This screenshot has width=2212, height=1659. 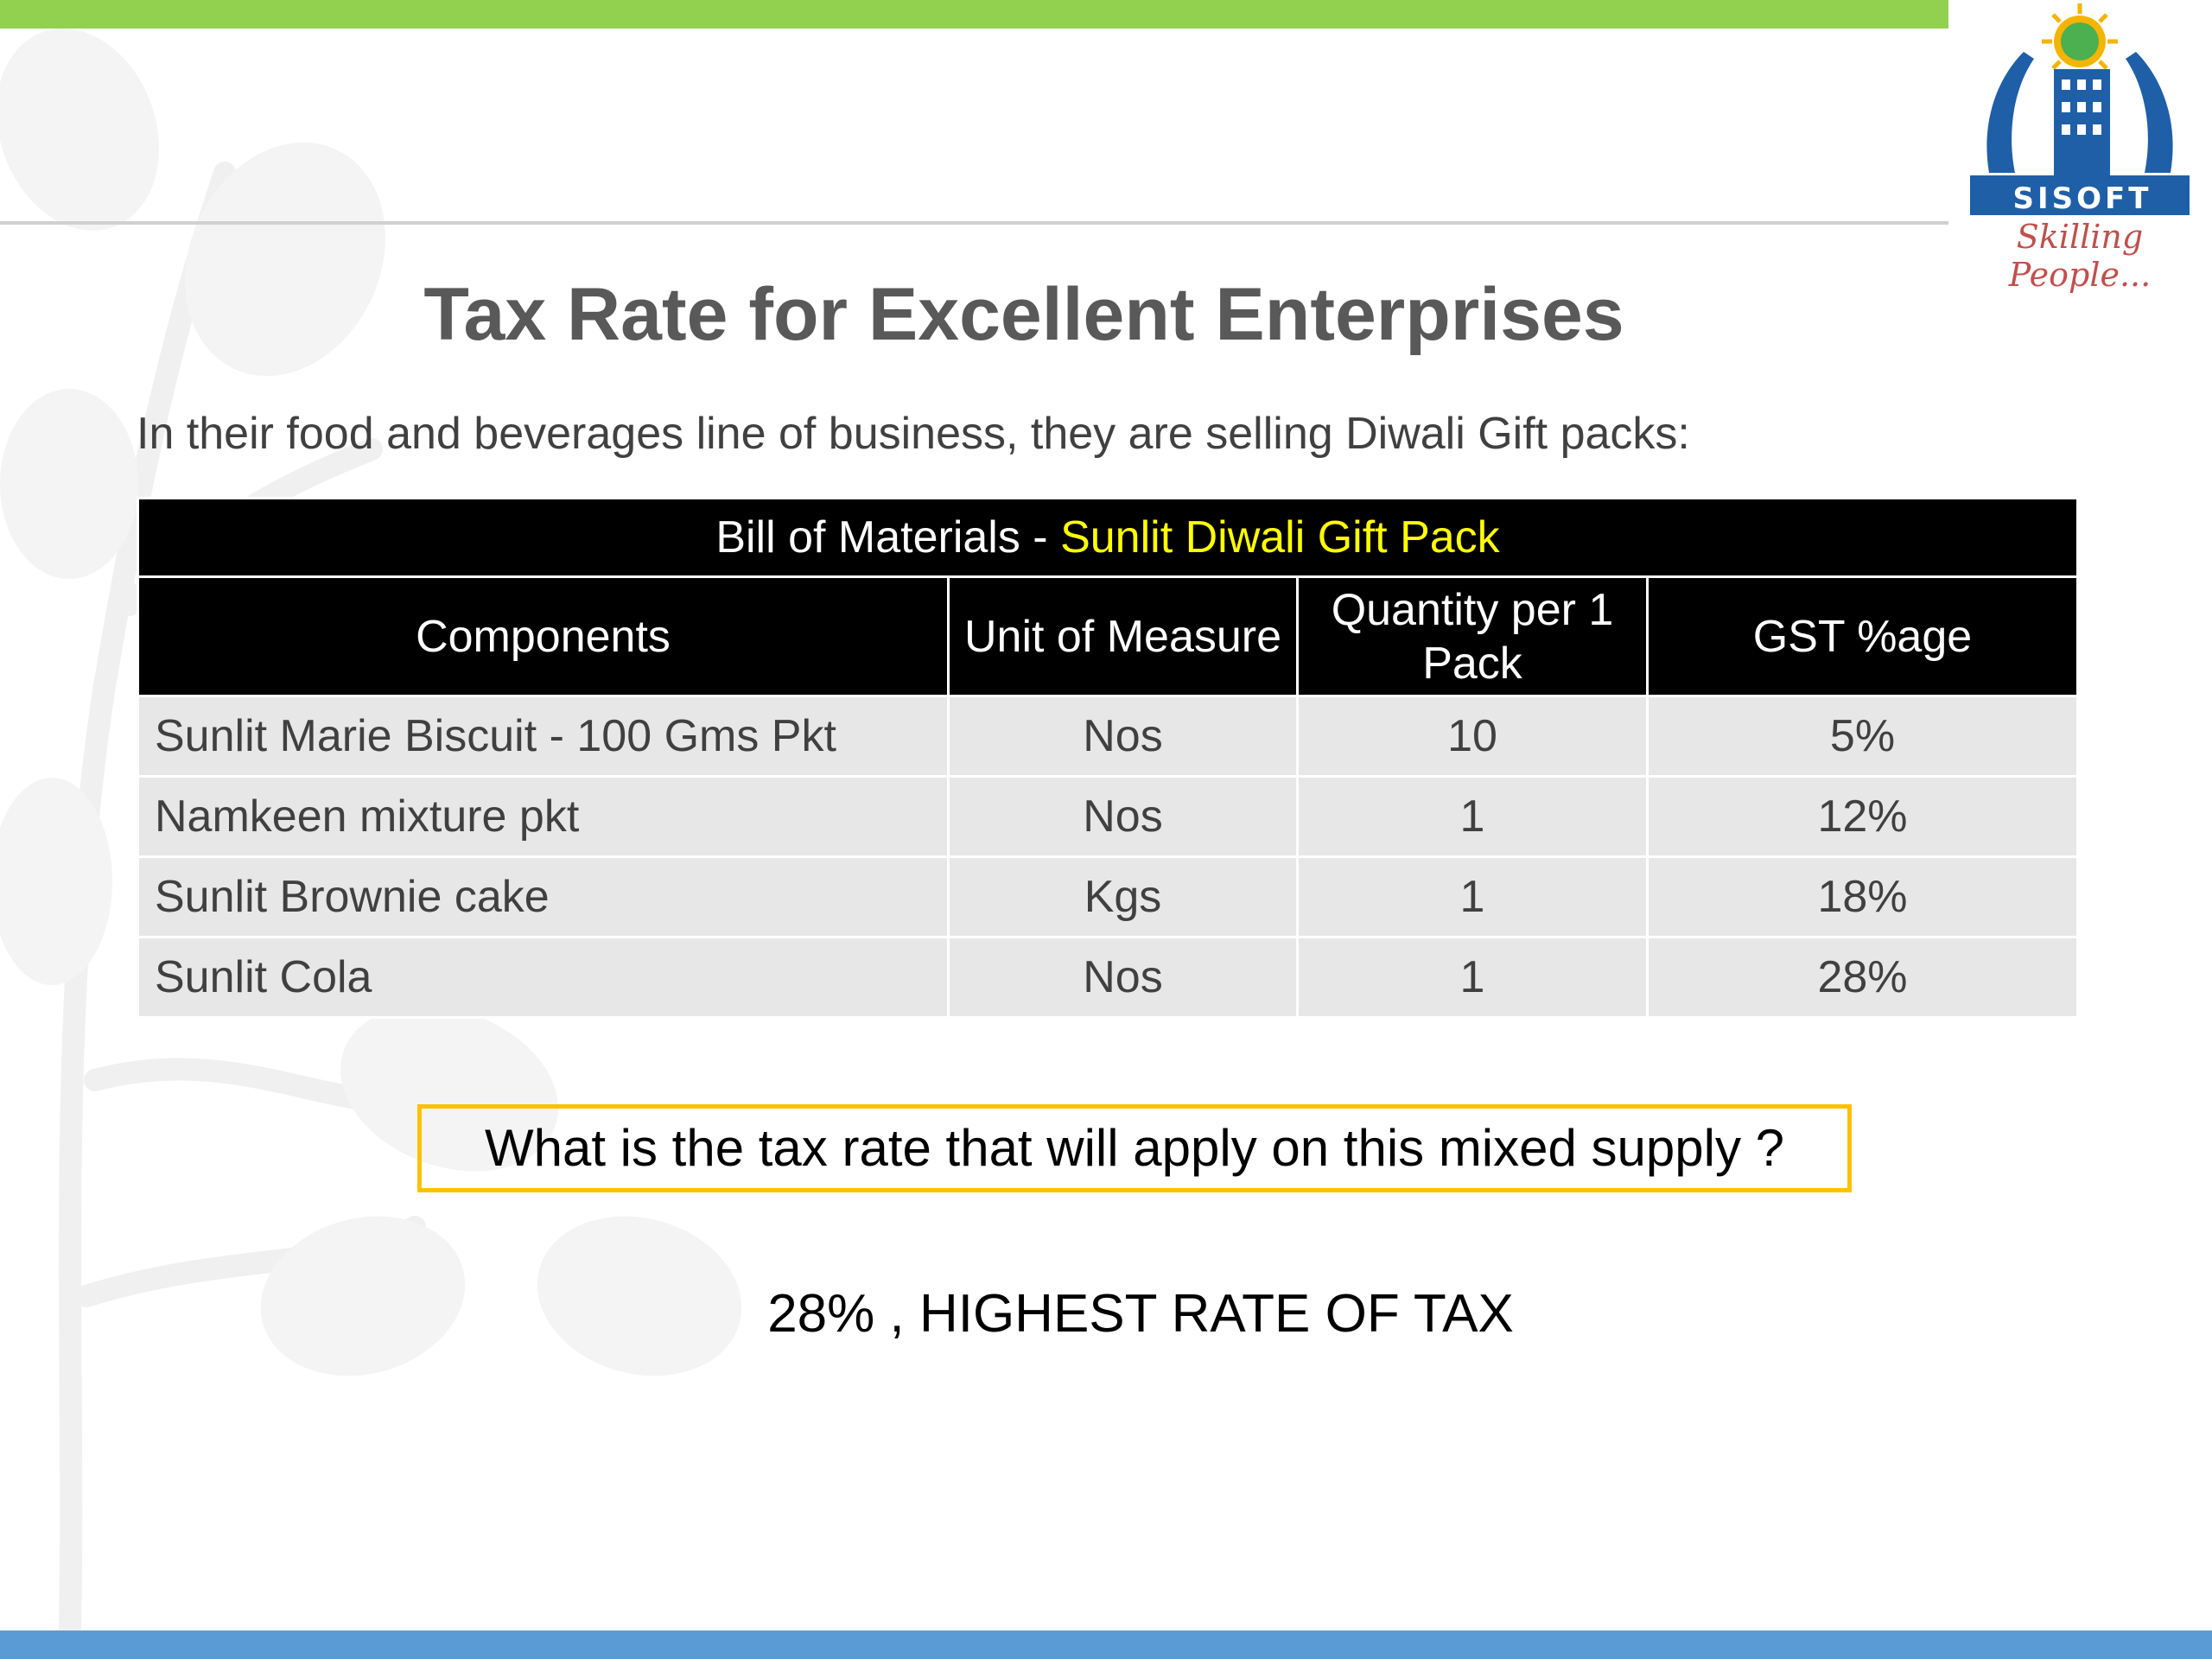 I want to click on page-title: Tax Rate for Excellent Enterprises, so click(x=1023, y=314).